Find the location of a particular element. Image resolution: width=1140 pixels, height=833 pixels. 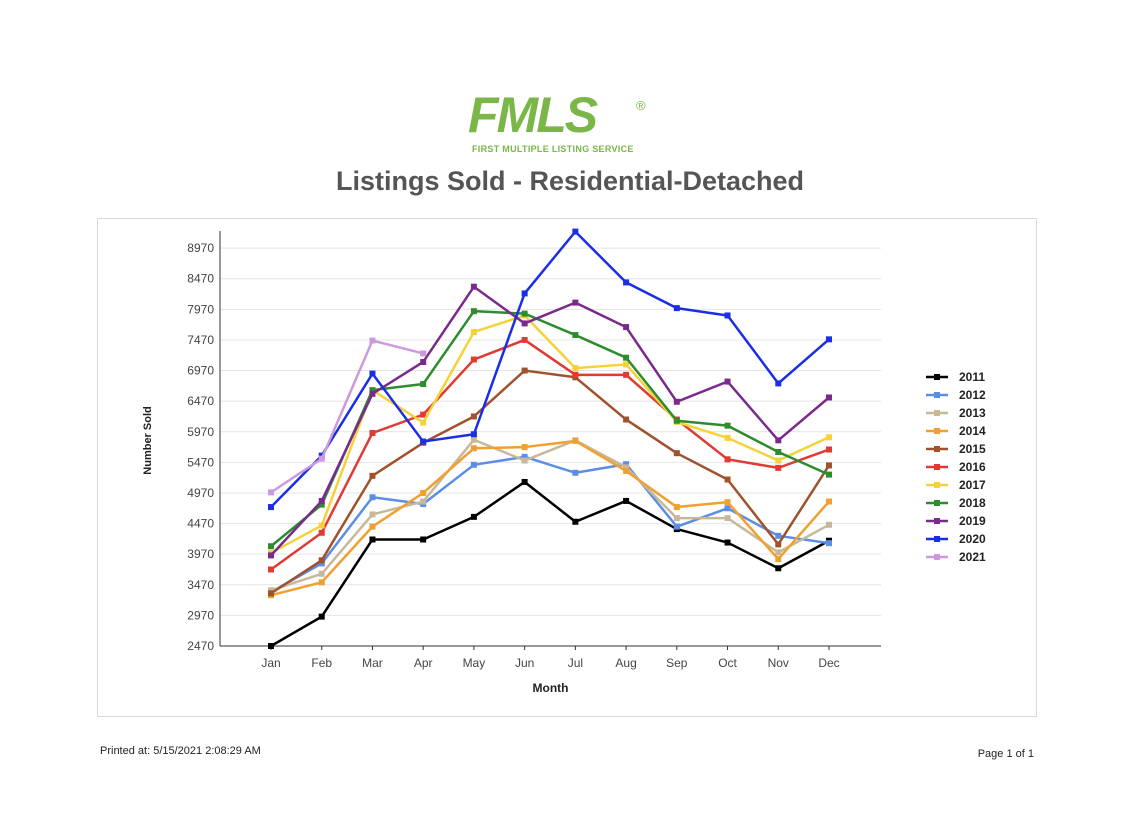

y-tick-label: 5970 is located at coordinates (200, 432).